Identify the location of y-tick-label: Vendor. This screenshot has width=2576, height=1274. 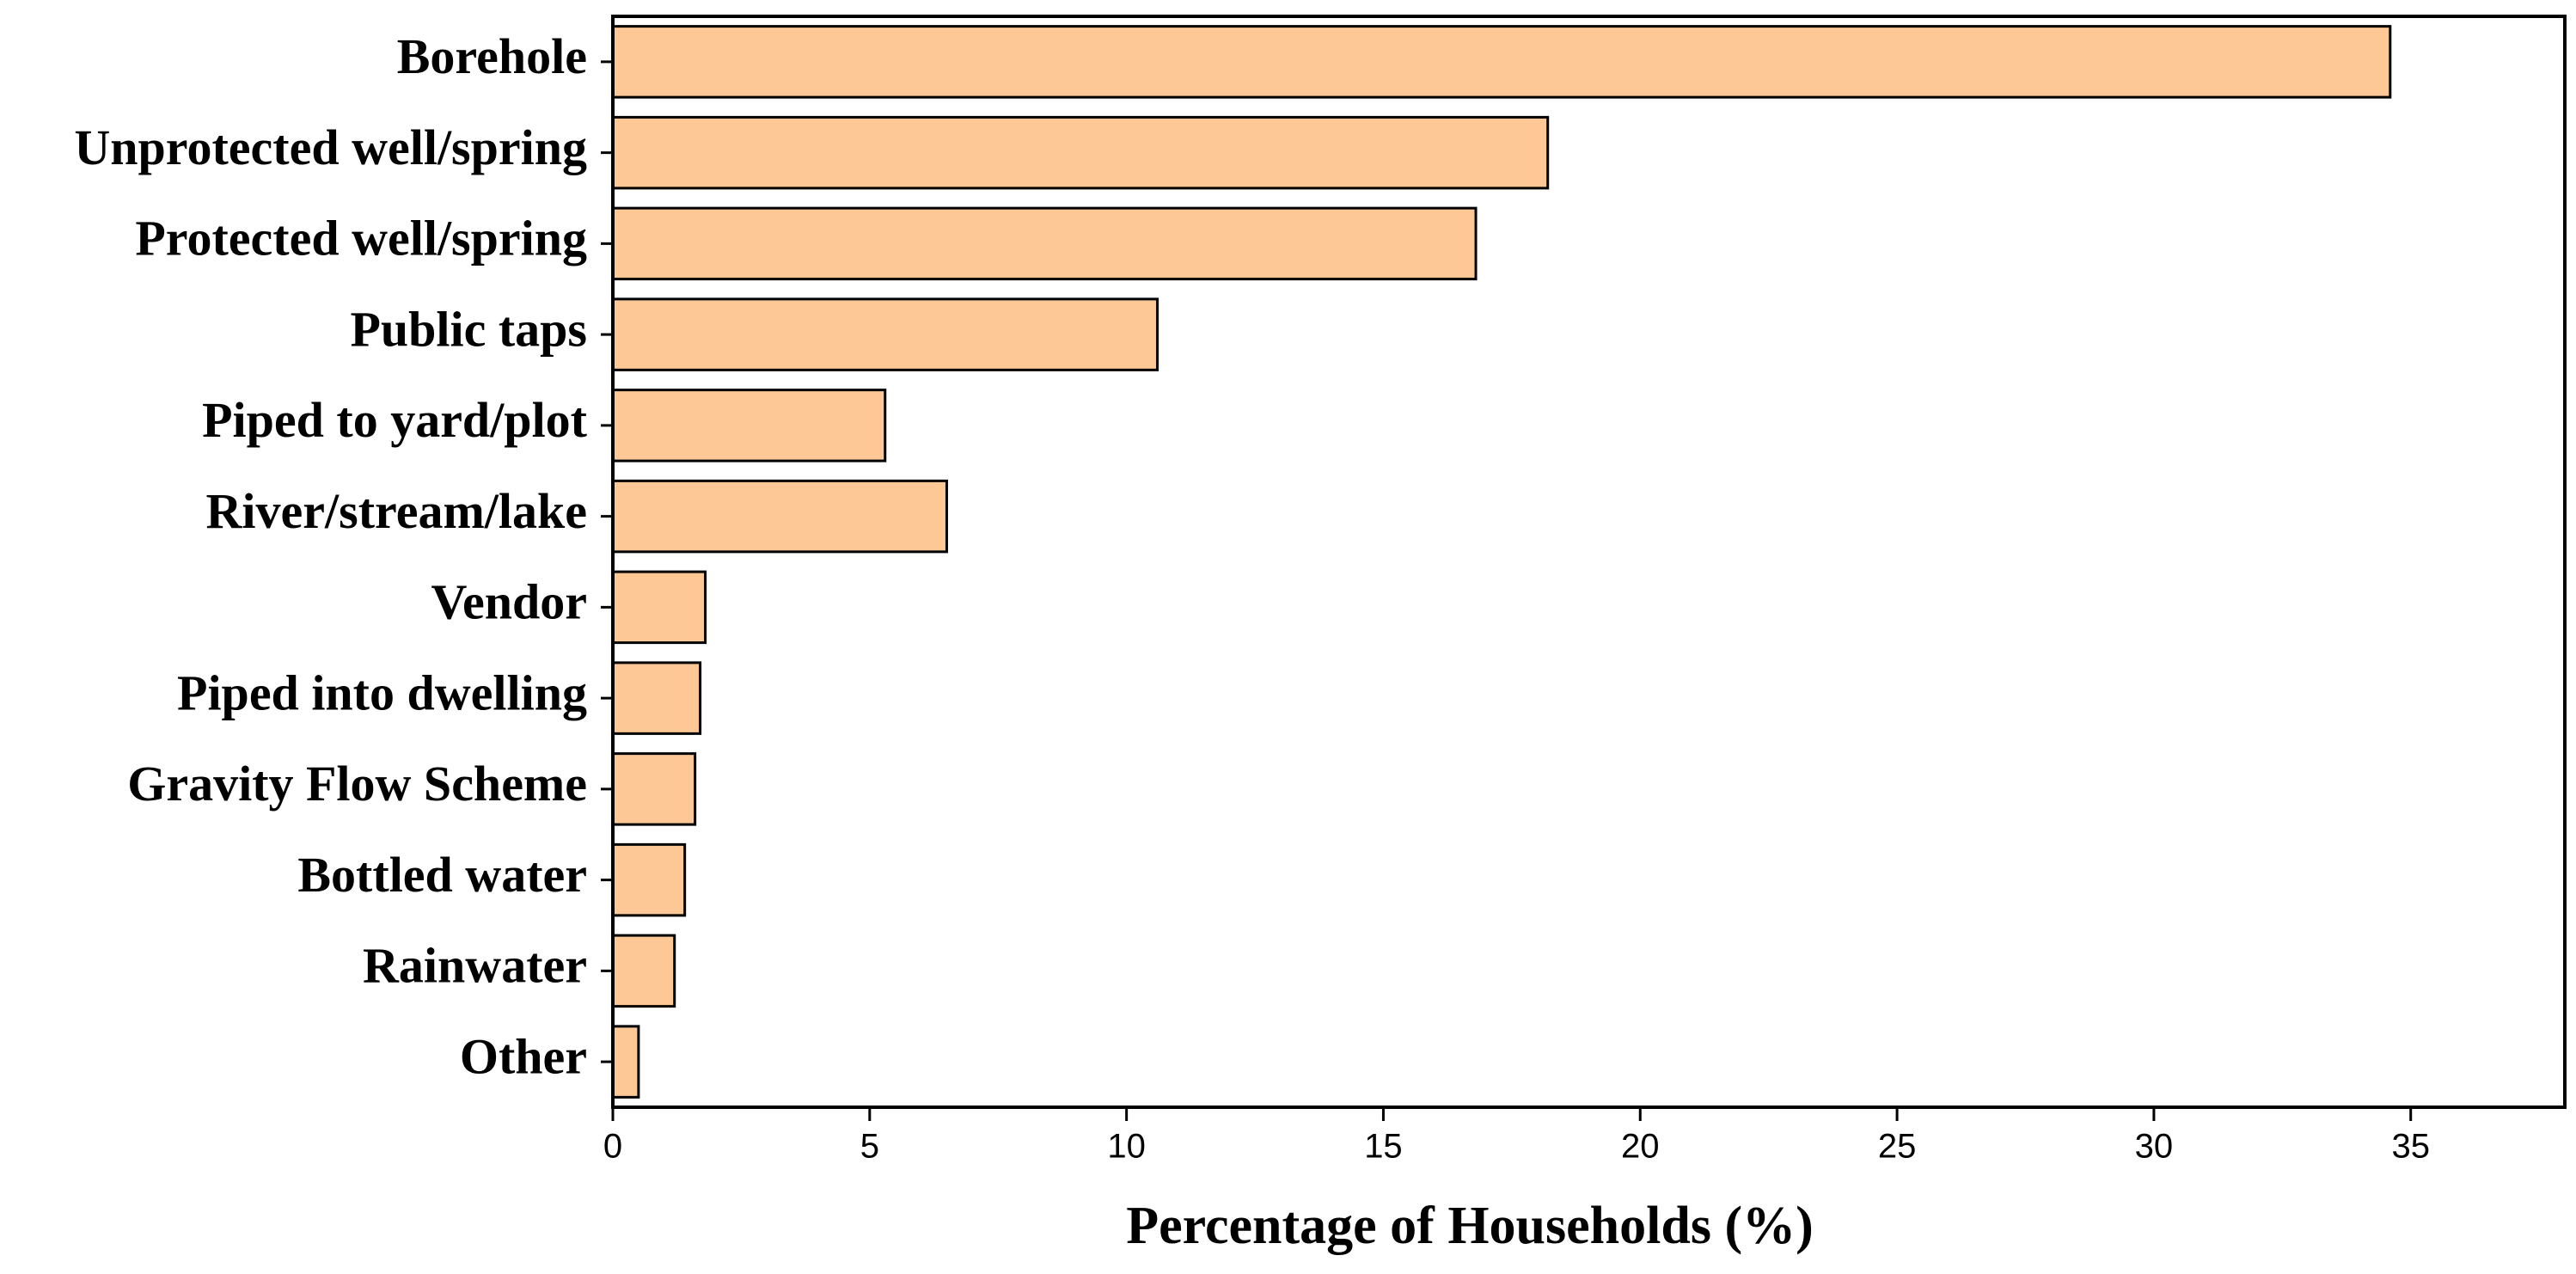
(509, 602).